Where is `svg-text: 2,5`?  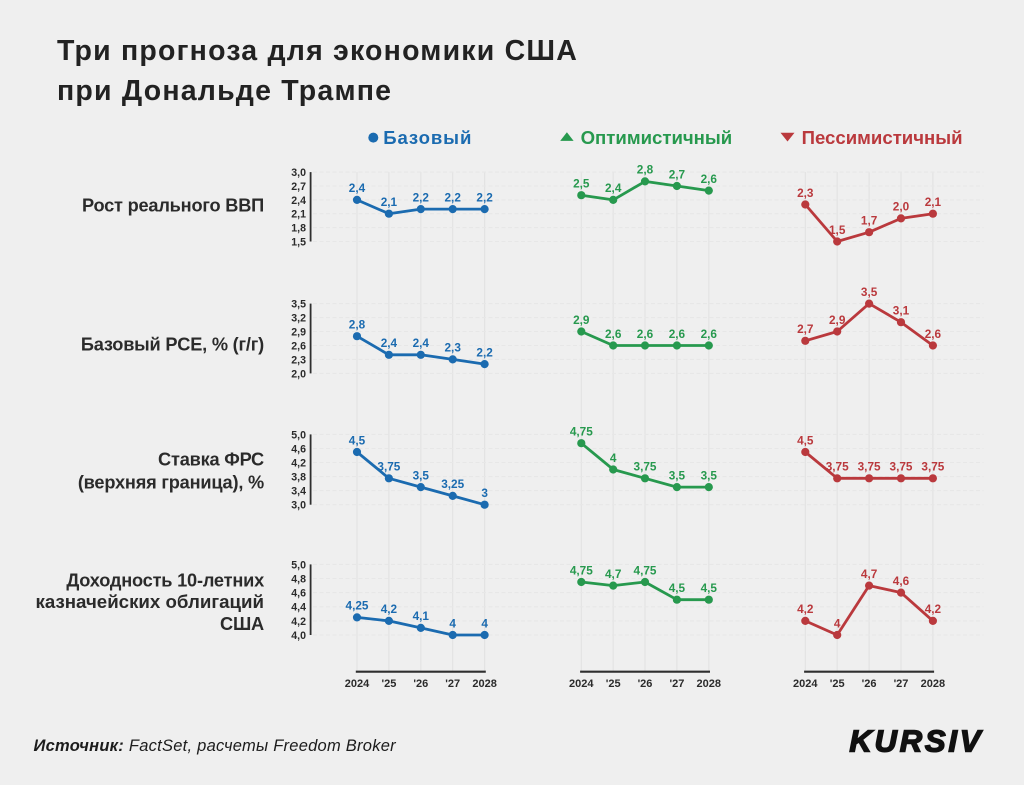 svg-text: 2,5 is located at coordinates (581, 184).